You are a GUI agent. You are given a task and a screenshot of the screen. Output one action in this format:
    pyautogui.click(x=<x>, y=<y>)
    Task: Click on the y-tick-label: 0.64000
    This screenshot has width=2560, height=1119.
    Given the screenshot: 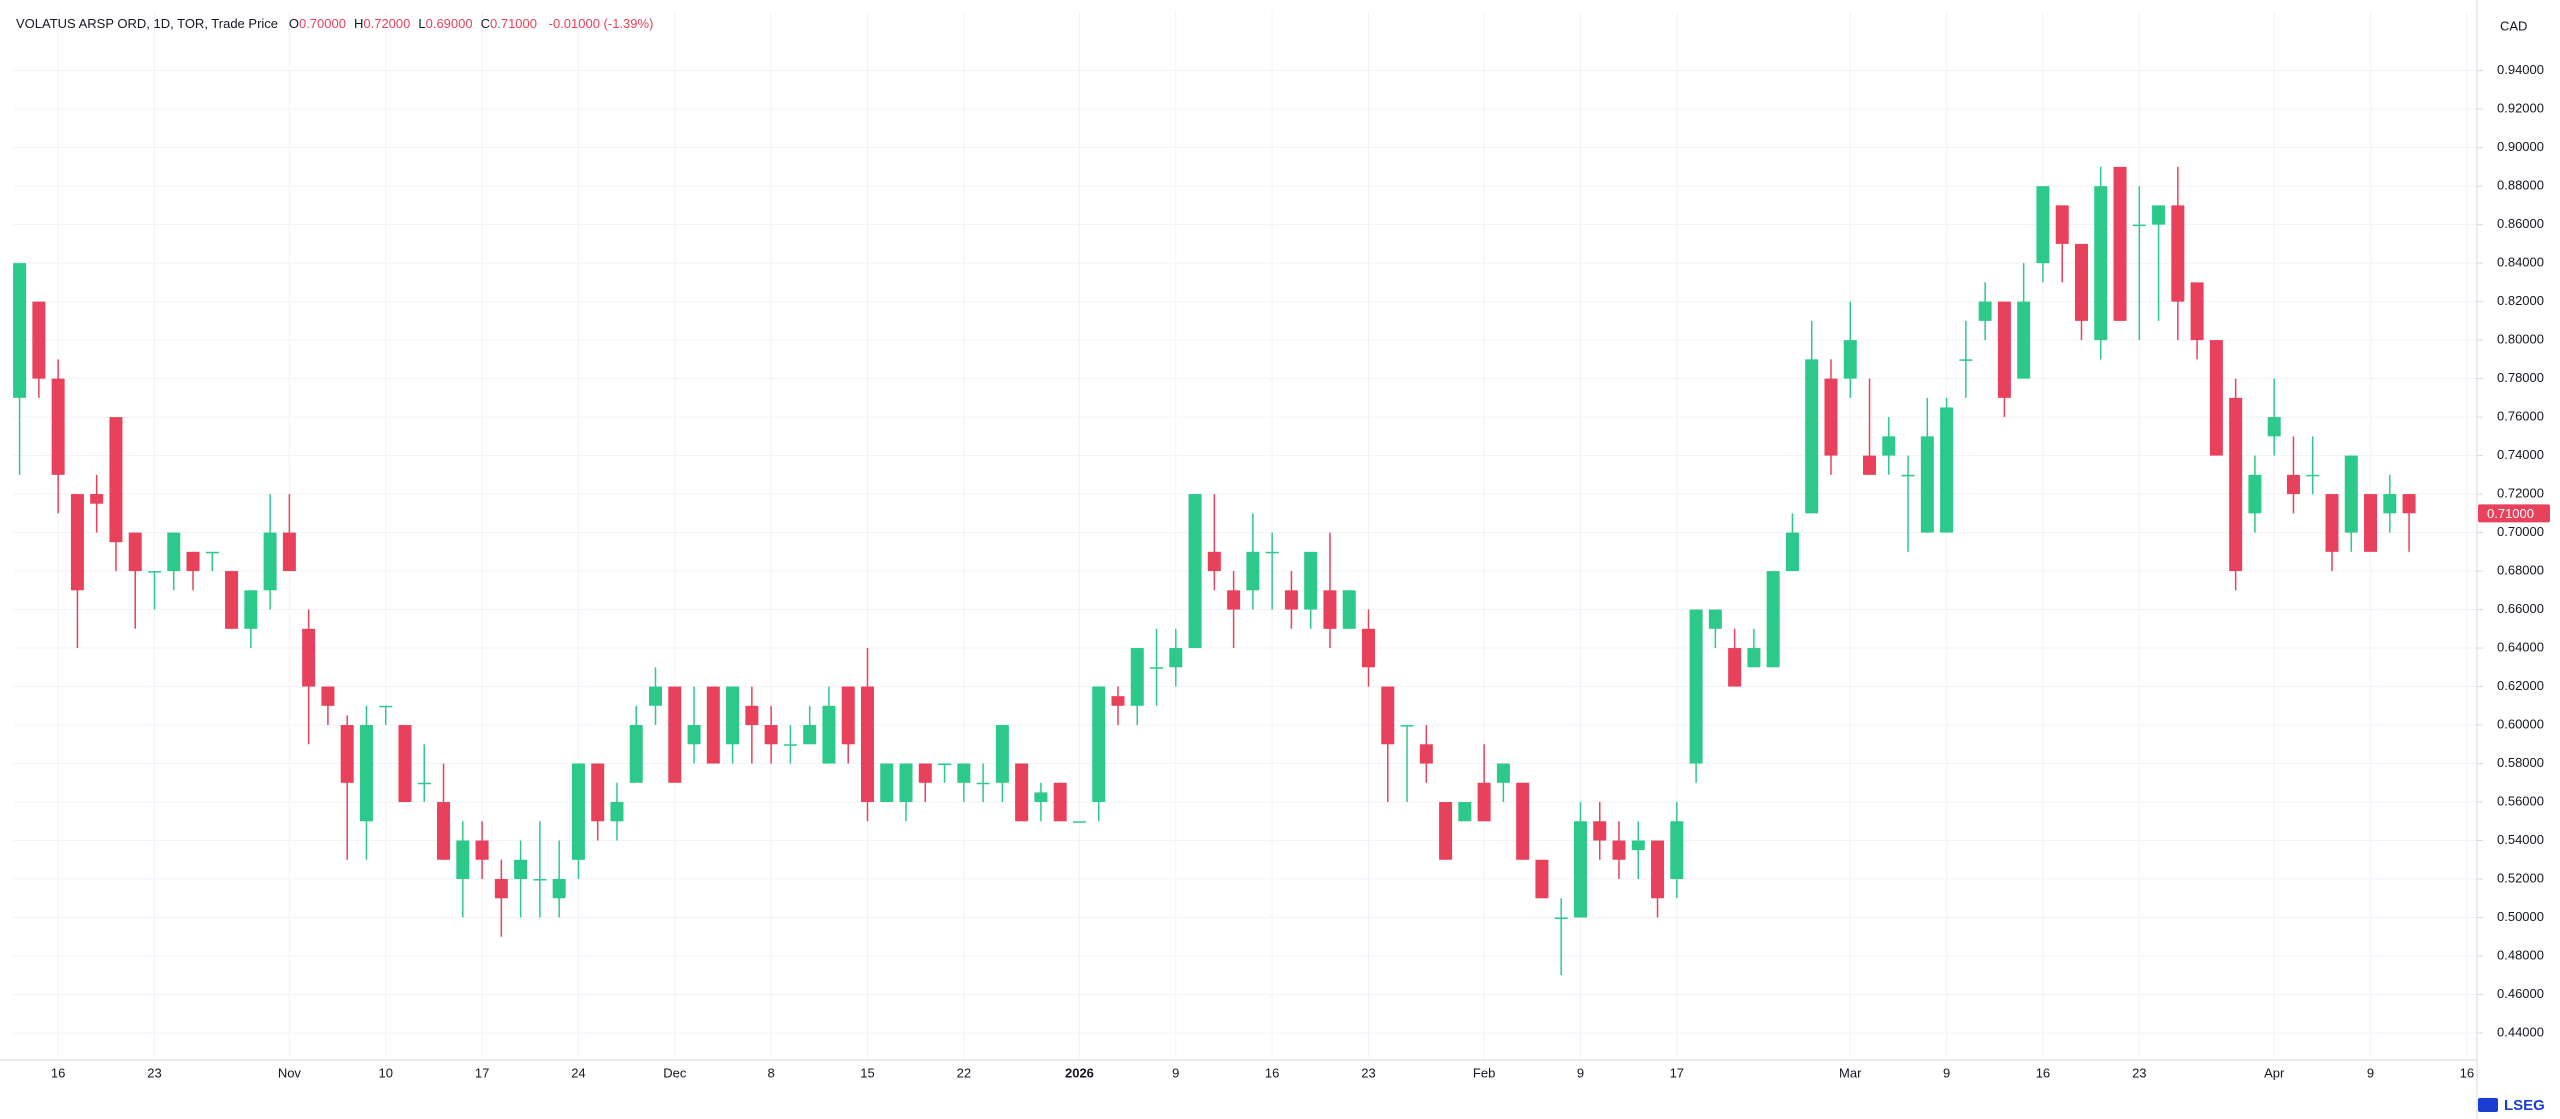 What is the action you would take?
    pyautogui.click(x=2520, y=646)
    